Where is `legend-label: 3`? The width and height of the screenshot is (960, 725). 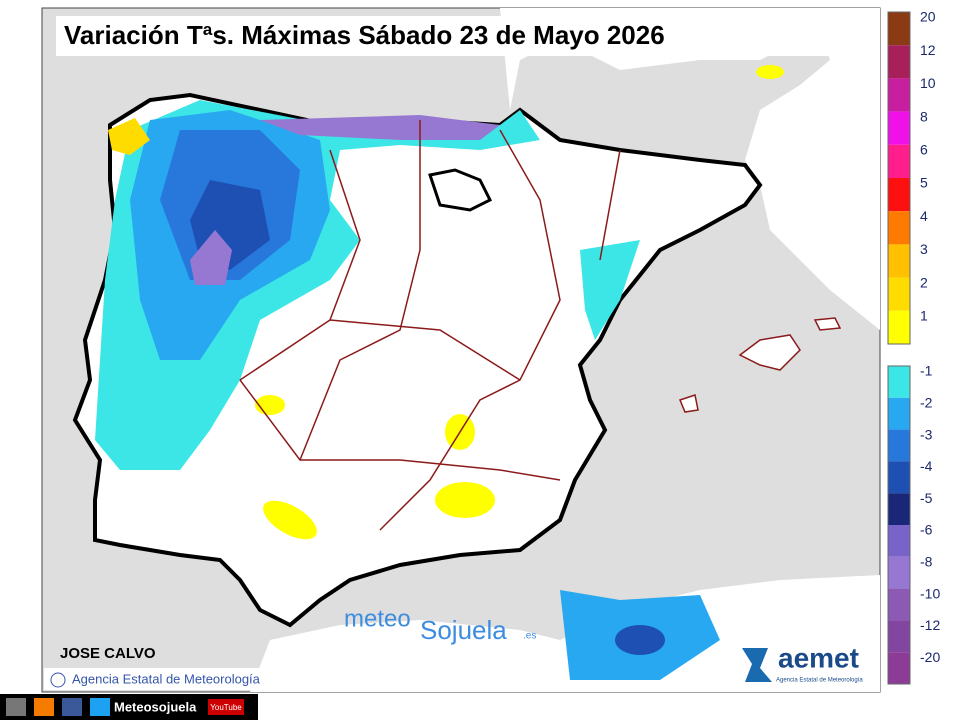
legend-label: 3 is located at coordinates (924, 249).